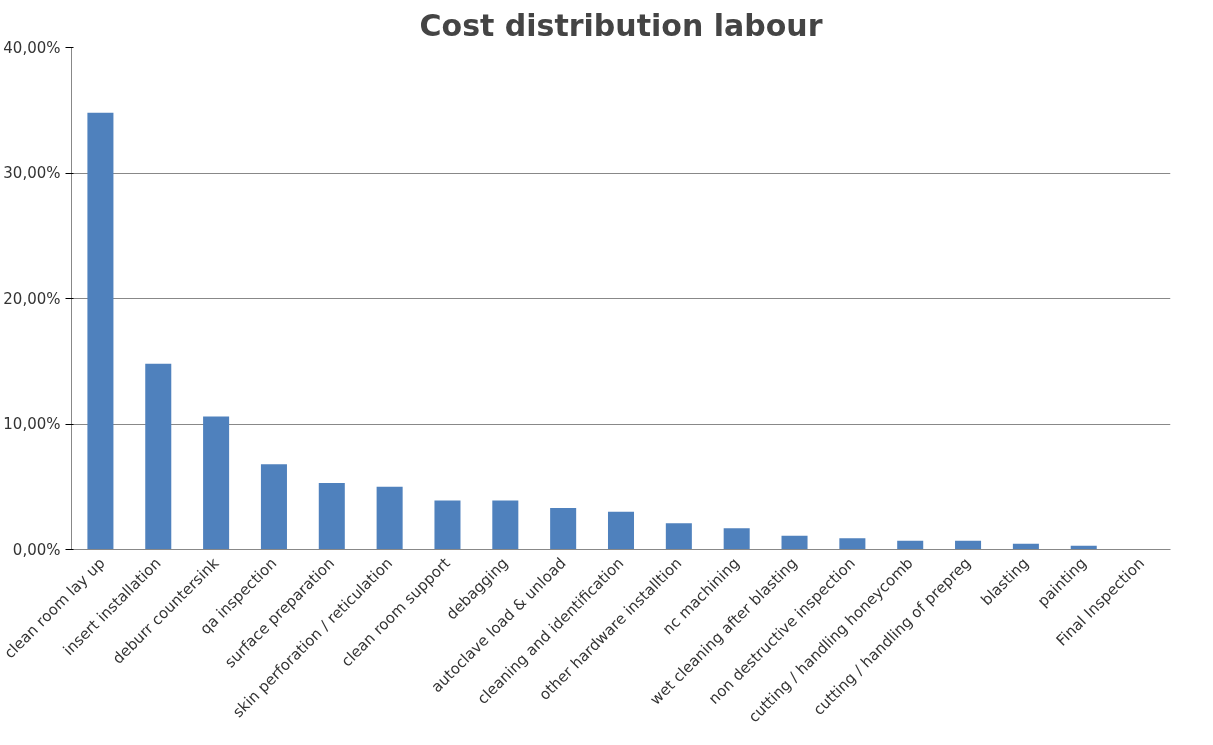 The width and height of the screenshot is (1213, 745). I want to click on y-tick-label: 20,00%, so click(32, 298).